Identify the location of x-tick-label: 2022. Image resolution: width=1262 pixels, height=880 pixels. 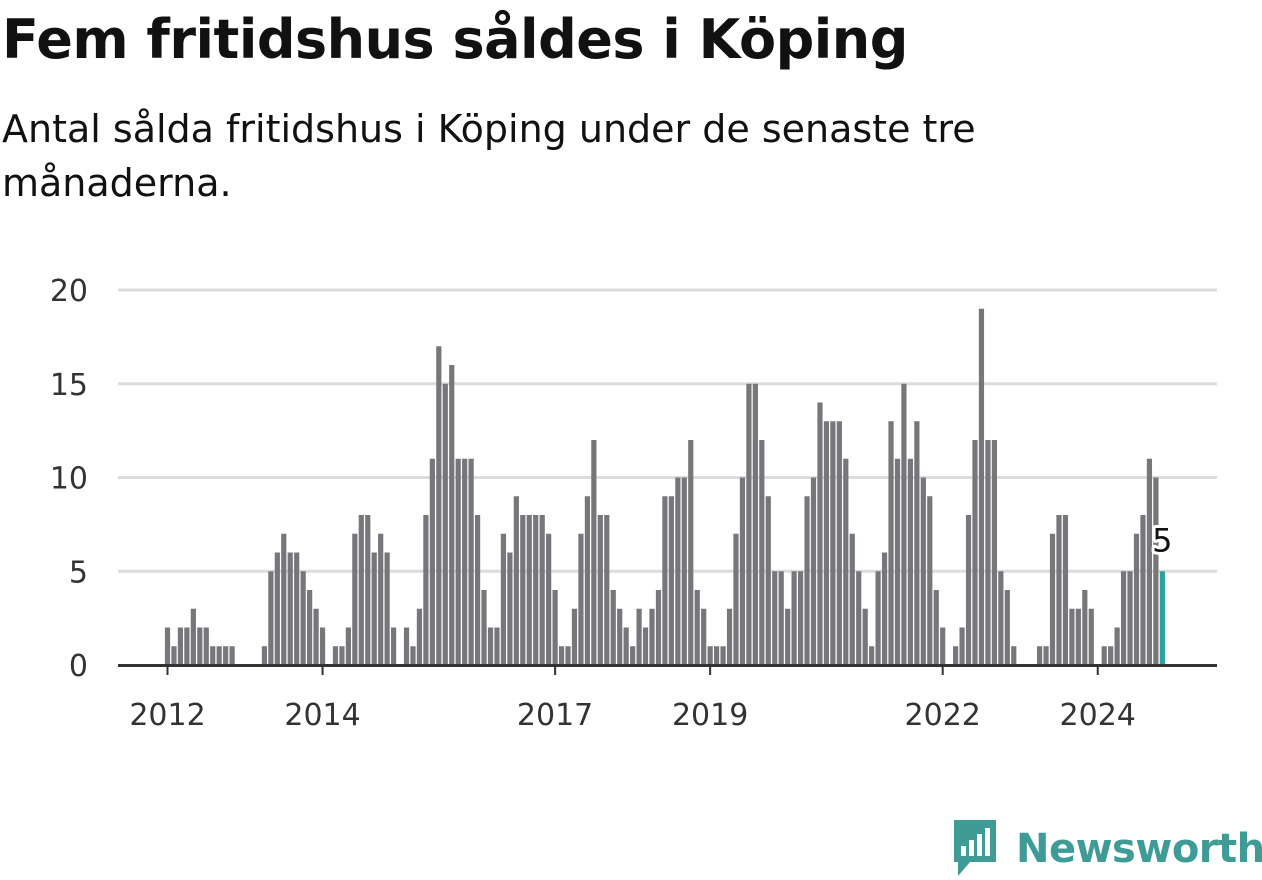
(943, 715).